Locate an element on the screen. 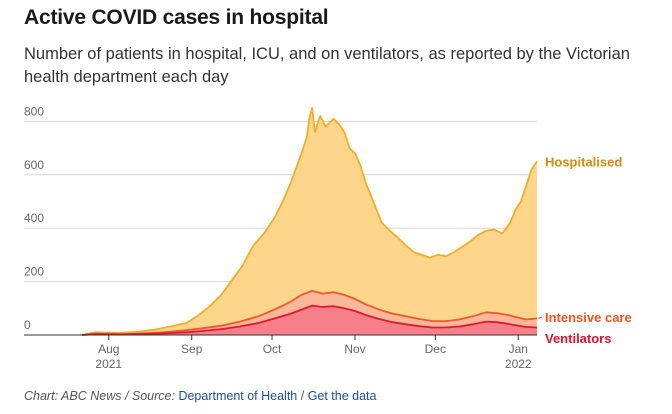 The image size is (672, 414). intensive-care-leader-line is located at coordinates (540, 317).